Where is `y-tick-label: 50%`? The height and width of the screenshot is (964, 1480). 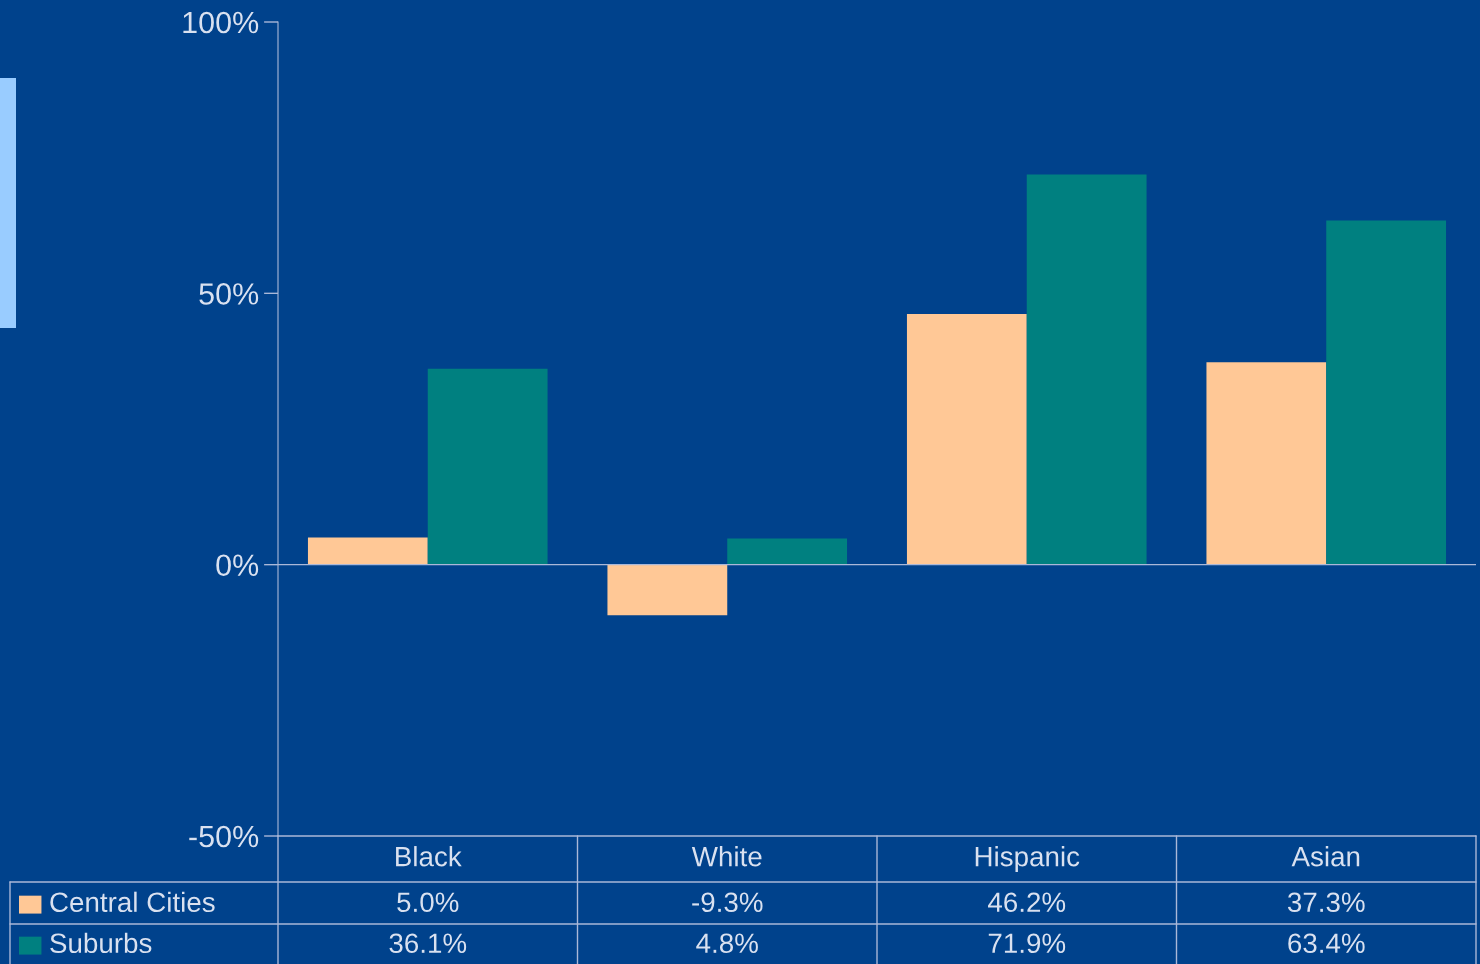
y-tick-label: 50% is located at coordinates (229, 294).